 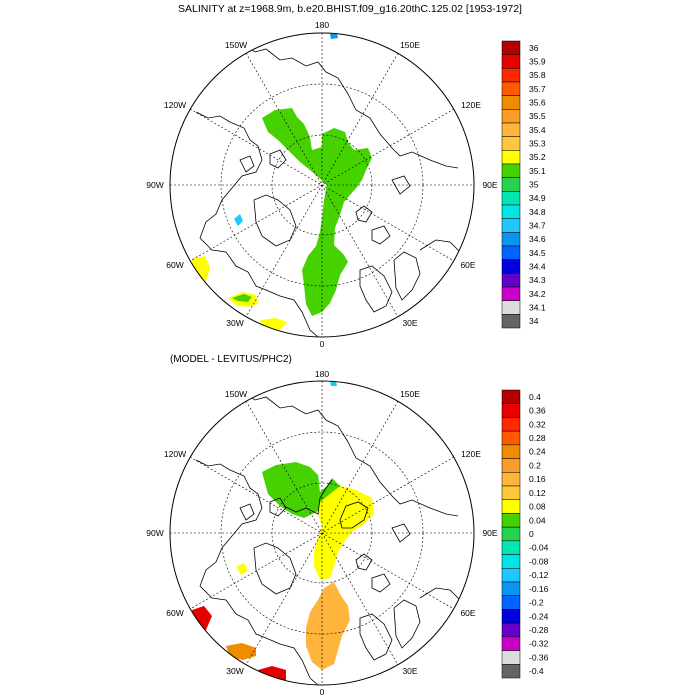 I want to click on lon-label-30e-b: 30E, so click(x=409, y=671).